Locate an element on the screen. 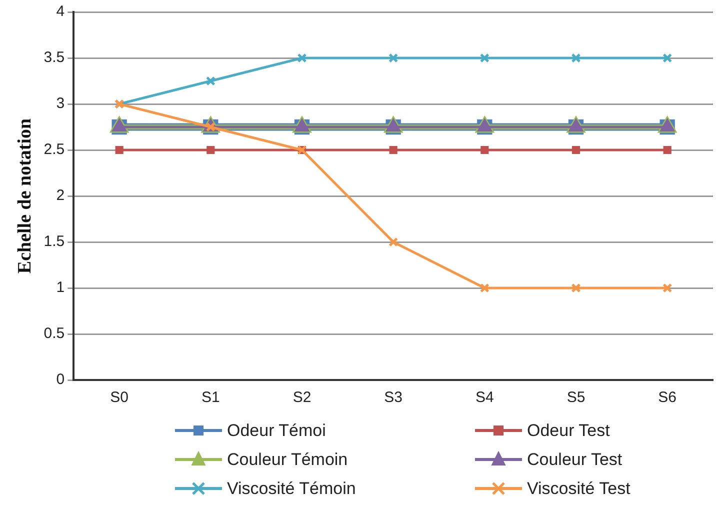 This screenshot has height=506, width=727. y-tick-label: 2.5 is located at coordinates (54, 149).